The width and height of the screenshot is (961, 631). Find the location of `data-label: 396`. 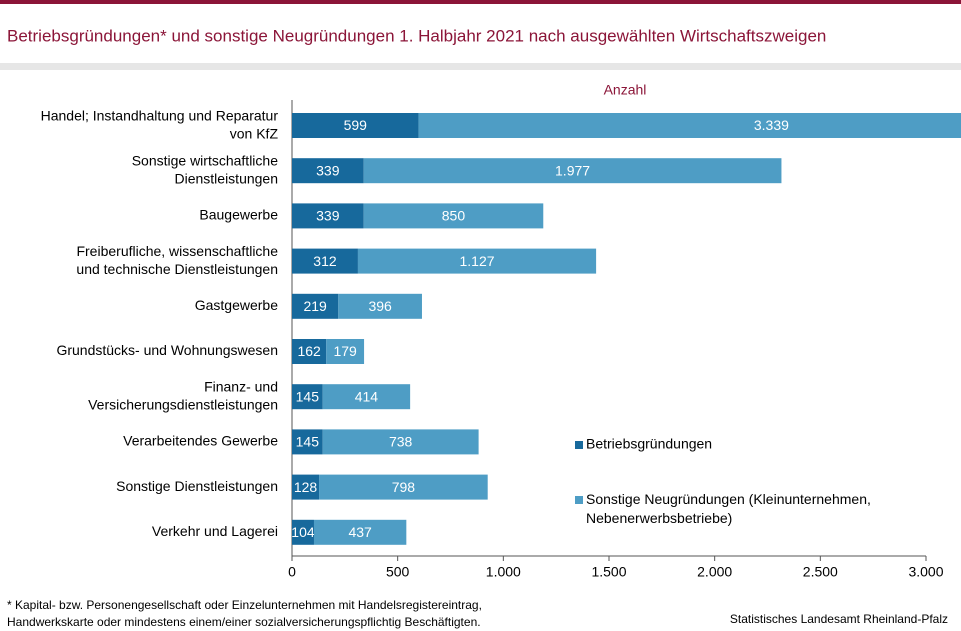

data-label: 396 is located at coordinates (380, 306).